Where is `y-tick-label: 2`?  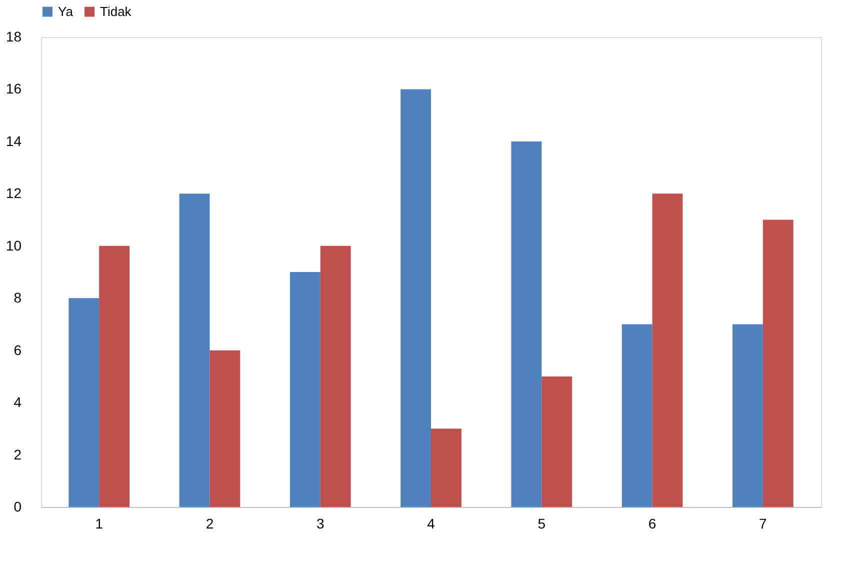
y-tick-label: 2 is located at coordinates (18, 454).